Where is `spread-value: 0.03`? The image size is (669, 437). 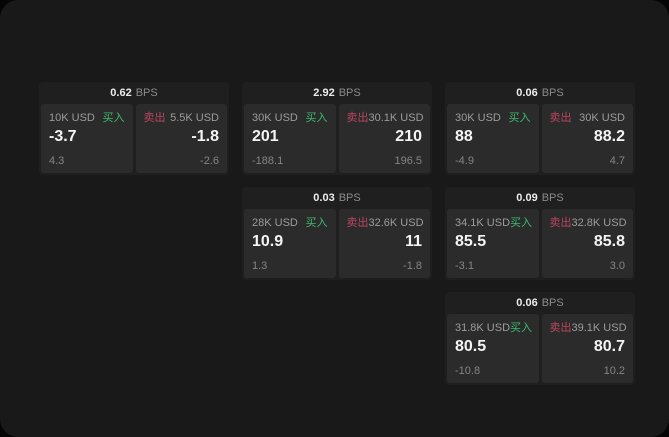 spread-value: 0.03 is located at coordinates (324, 197).